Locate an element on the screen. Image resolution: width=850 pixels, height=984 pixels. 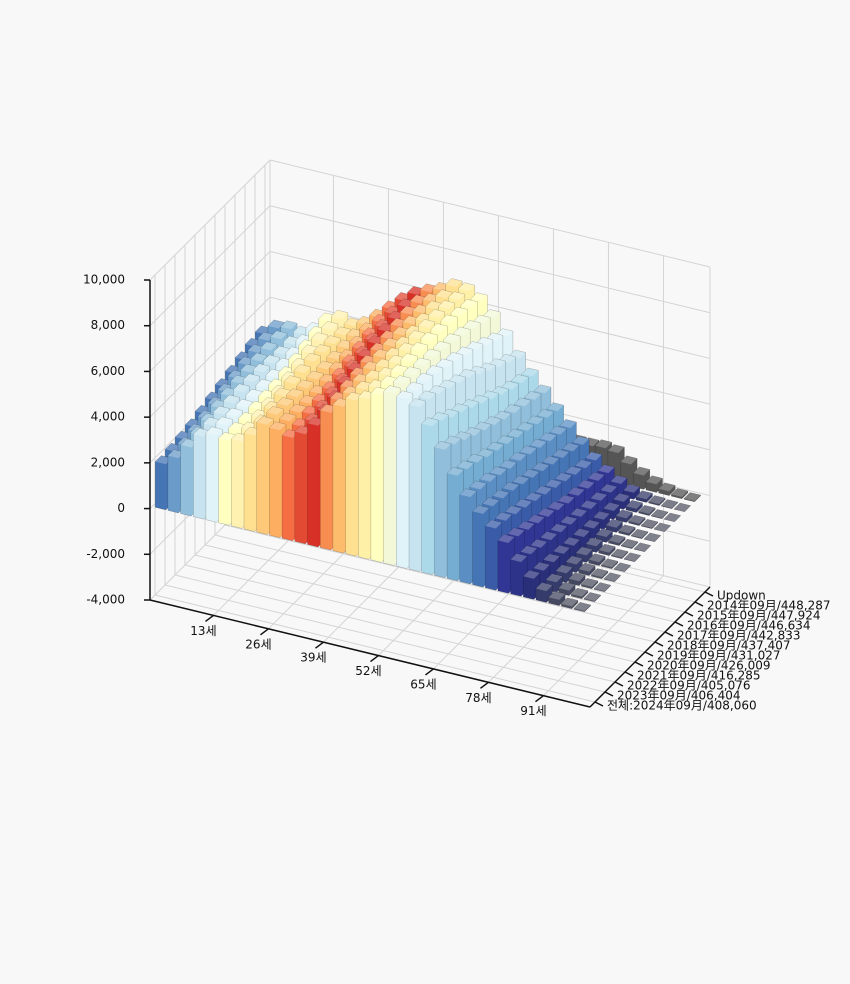
z-tick-label: 10,000 is located at coordinates (104, 280).